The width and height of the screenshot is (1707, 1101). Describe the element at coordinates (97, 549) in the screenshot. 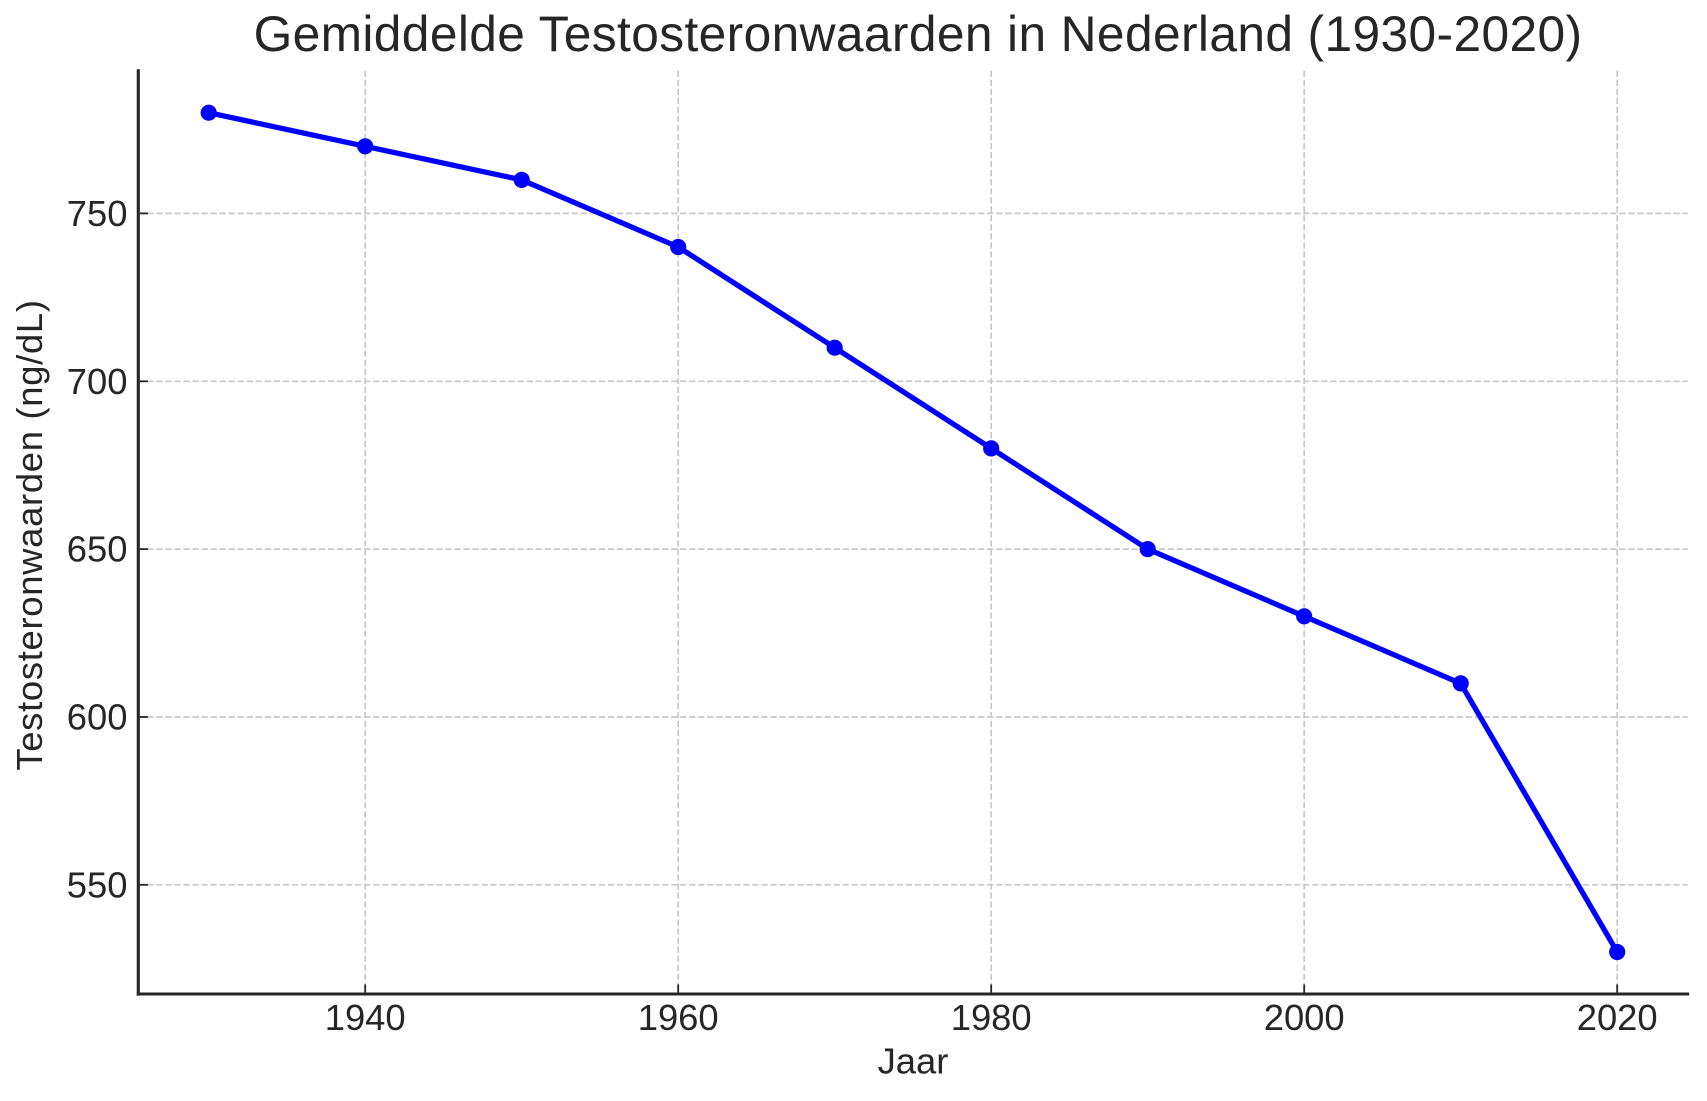

I see `svg-text: 650` at that location.